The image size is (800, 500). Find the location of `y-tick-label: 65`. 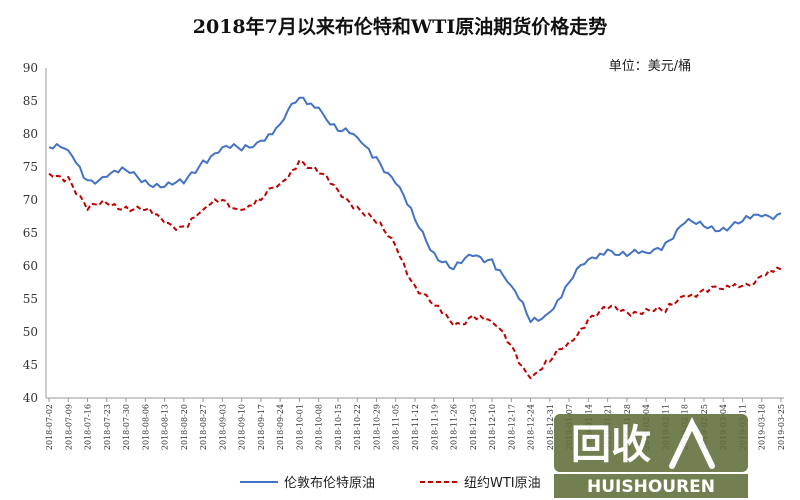

y-tick-label: 65 is located at coordinates (30, 233).